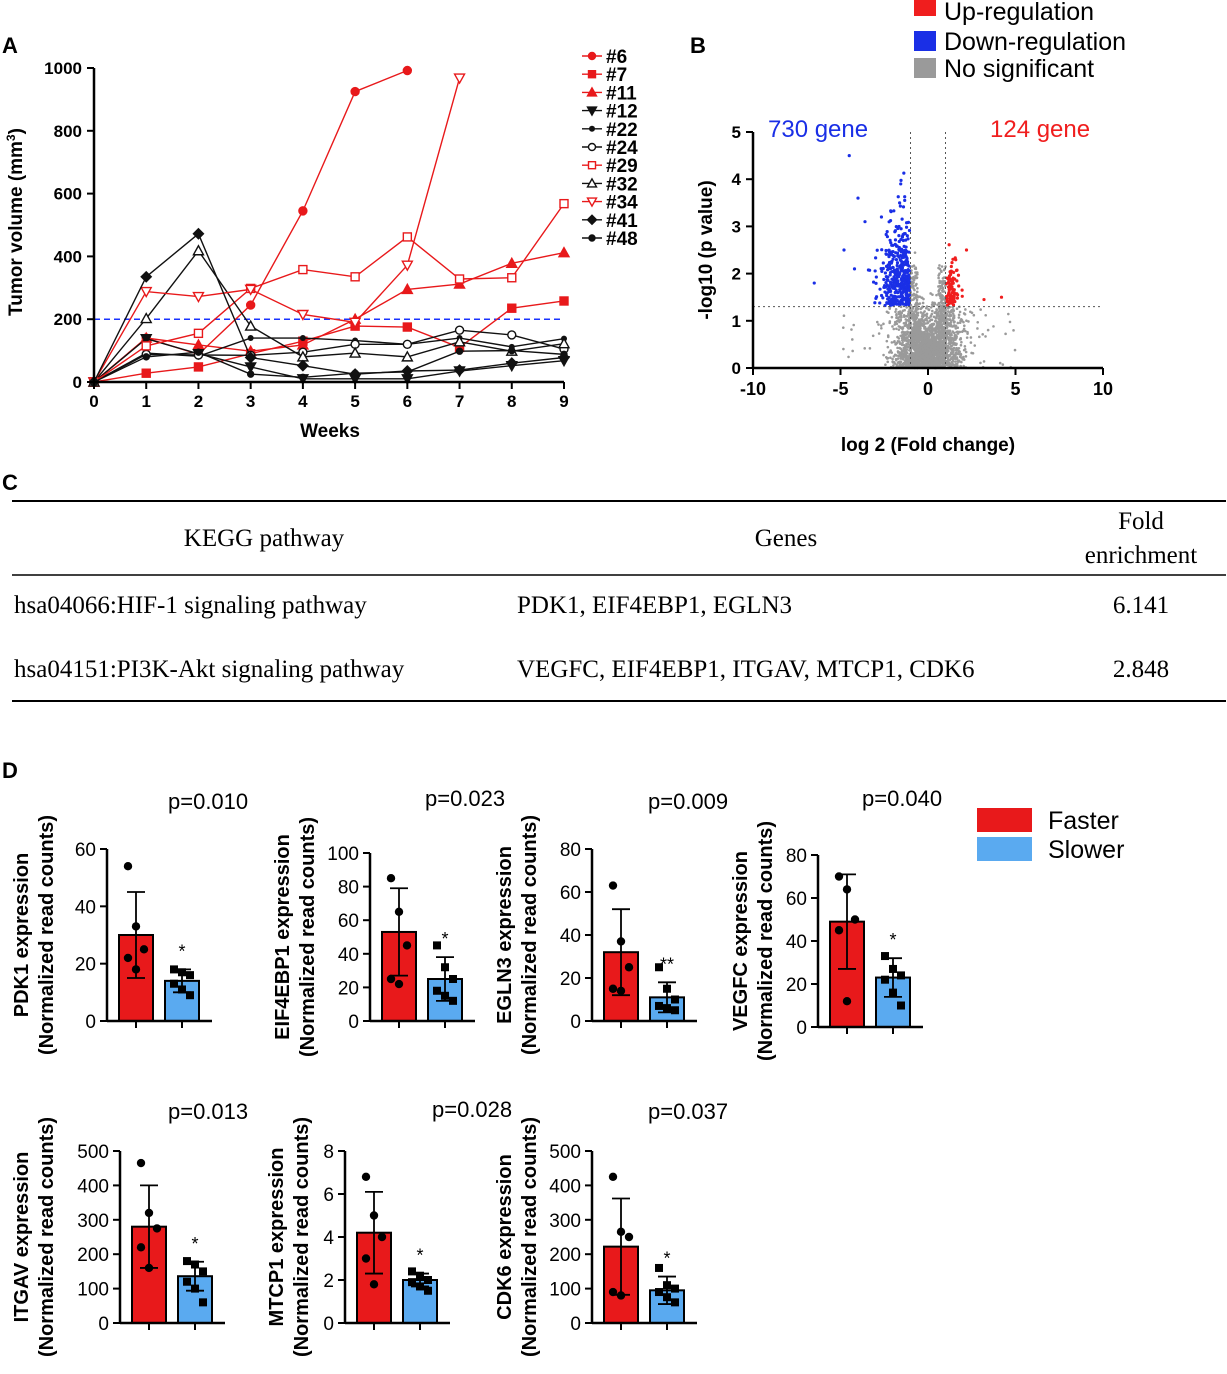  Describe the element at coordinates (622, 239) in the screenshot. I see `legend-label: #48` at that location.